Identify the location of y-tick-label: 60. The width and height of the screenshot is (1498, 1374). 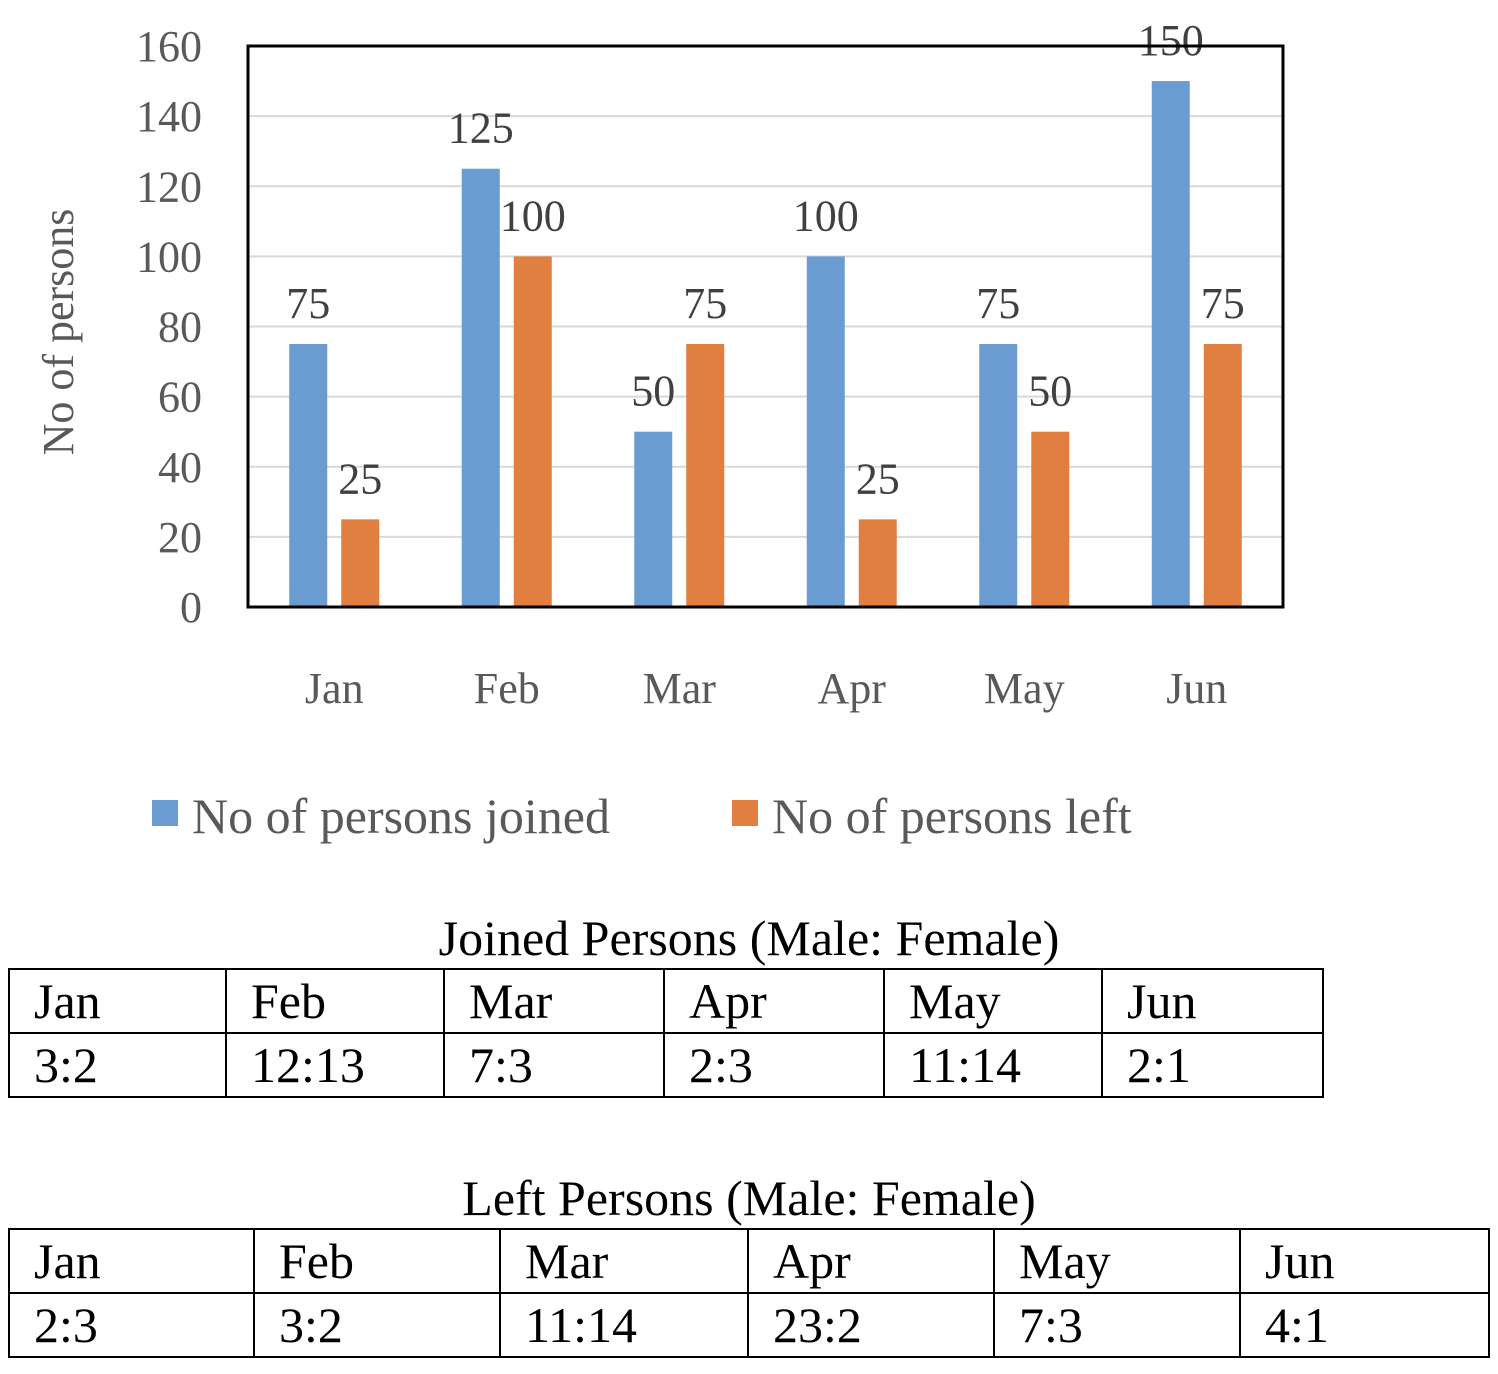
(180, 397).